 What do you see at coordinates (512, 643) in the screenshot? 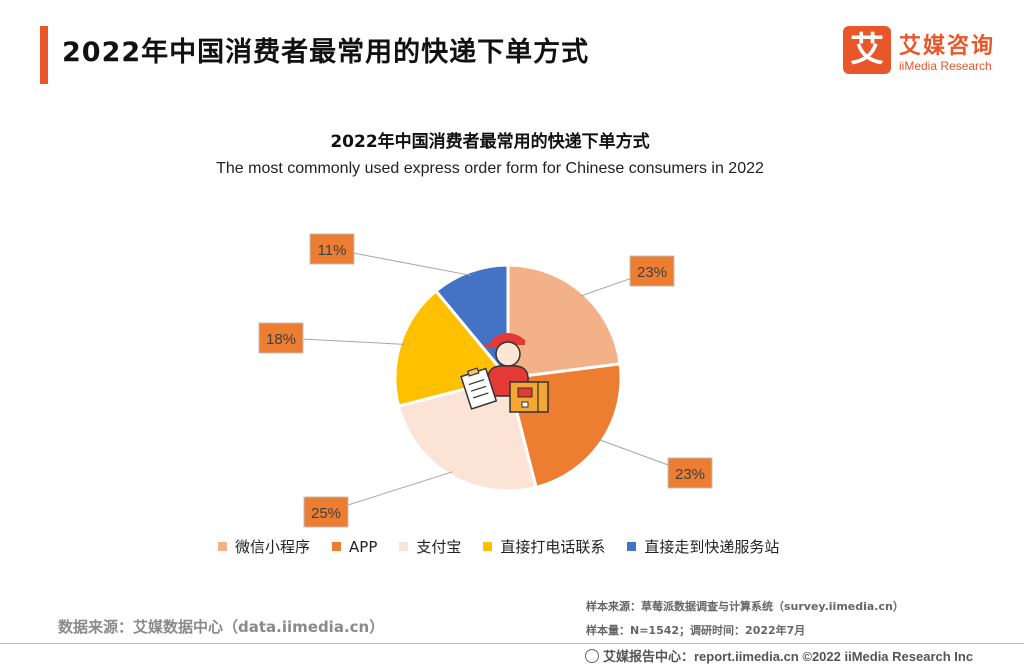
I see `footer-divider` at bounding box center [512, 643].